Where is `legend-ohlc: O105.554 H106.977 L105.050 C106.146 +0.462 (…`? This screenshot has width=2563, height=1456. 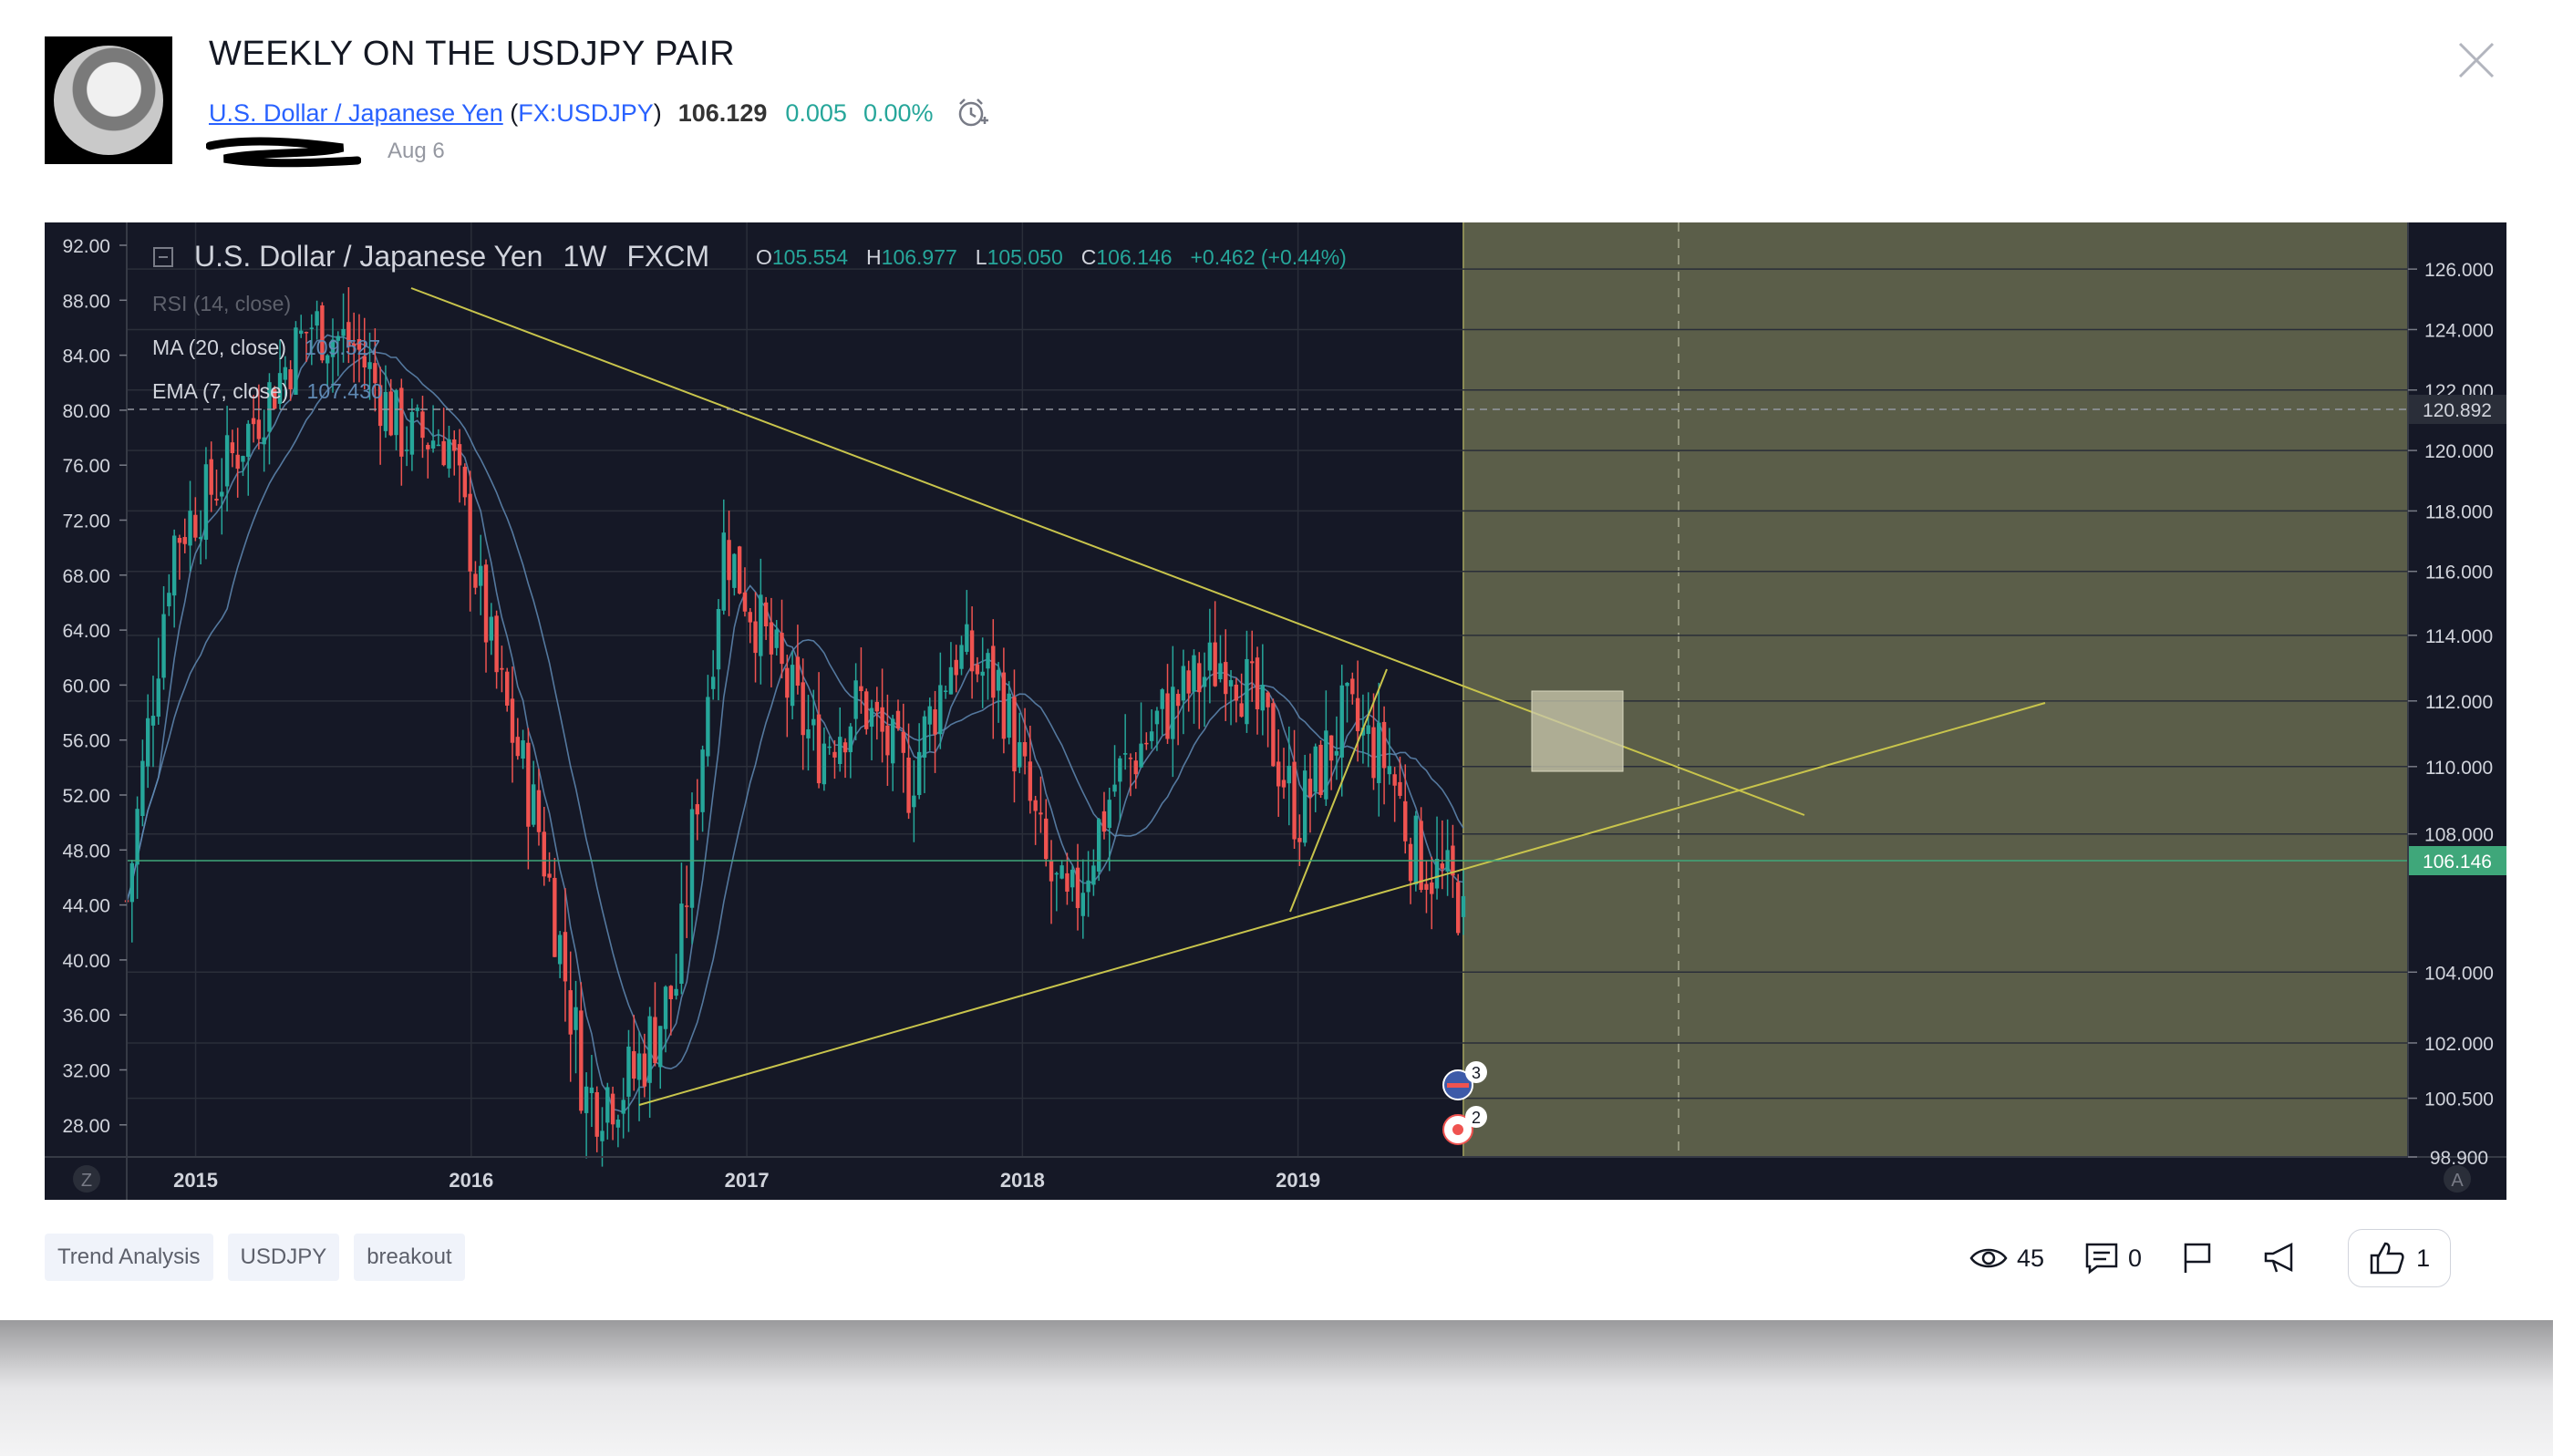
legend-ohlc: O105.554 H106.977 L105.050 C106.146 +0.462 (… is located at coordinates (1051, 257).